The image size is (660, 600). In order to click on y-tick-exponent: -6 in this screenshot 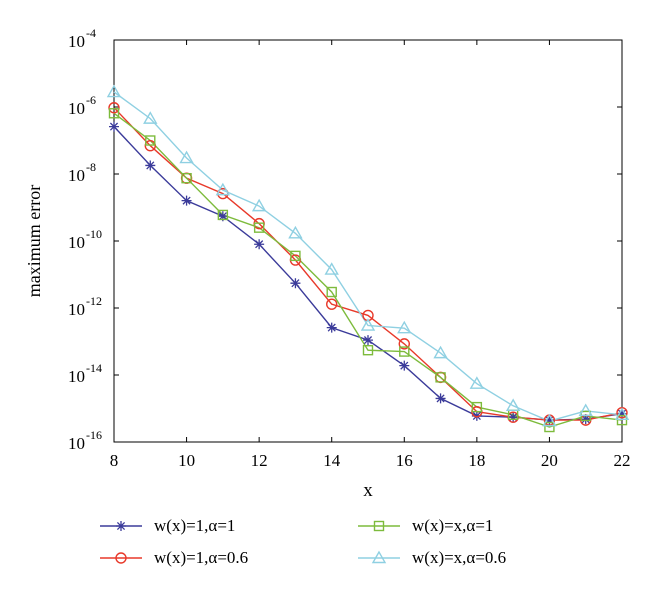, I will do `click(91, 100)`.